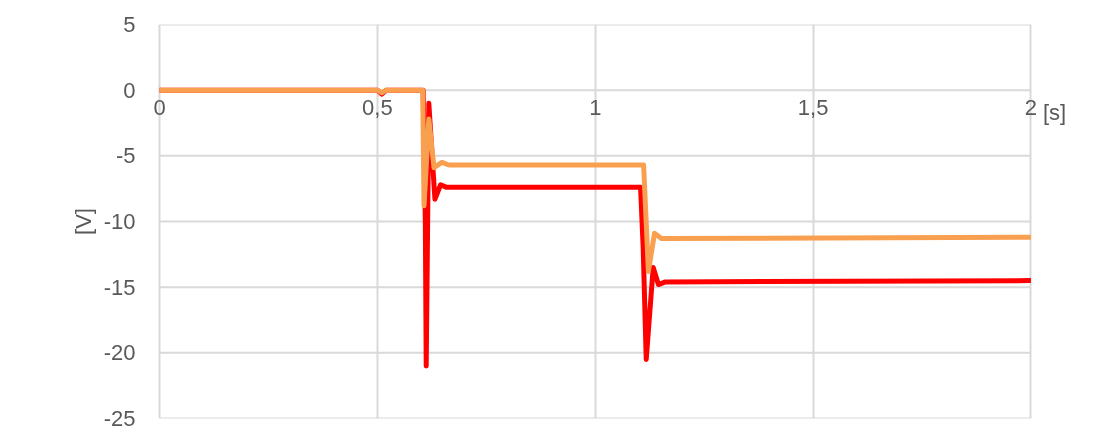 The width and height of the screenshot is (1093, 435). I want to click on x-tick-label: 0,5, so click(377, 108).